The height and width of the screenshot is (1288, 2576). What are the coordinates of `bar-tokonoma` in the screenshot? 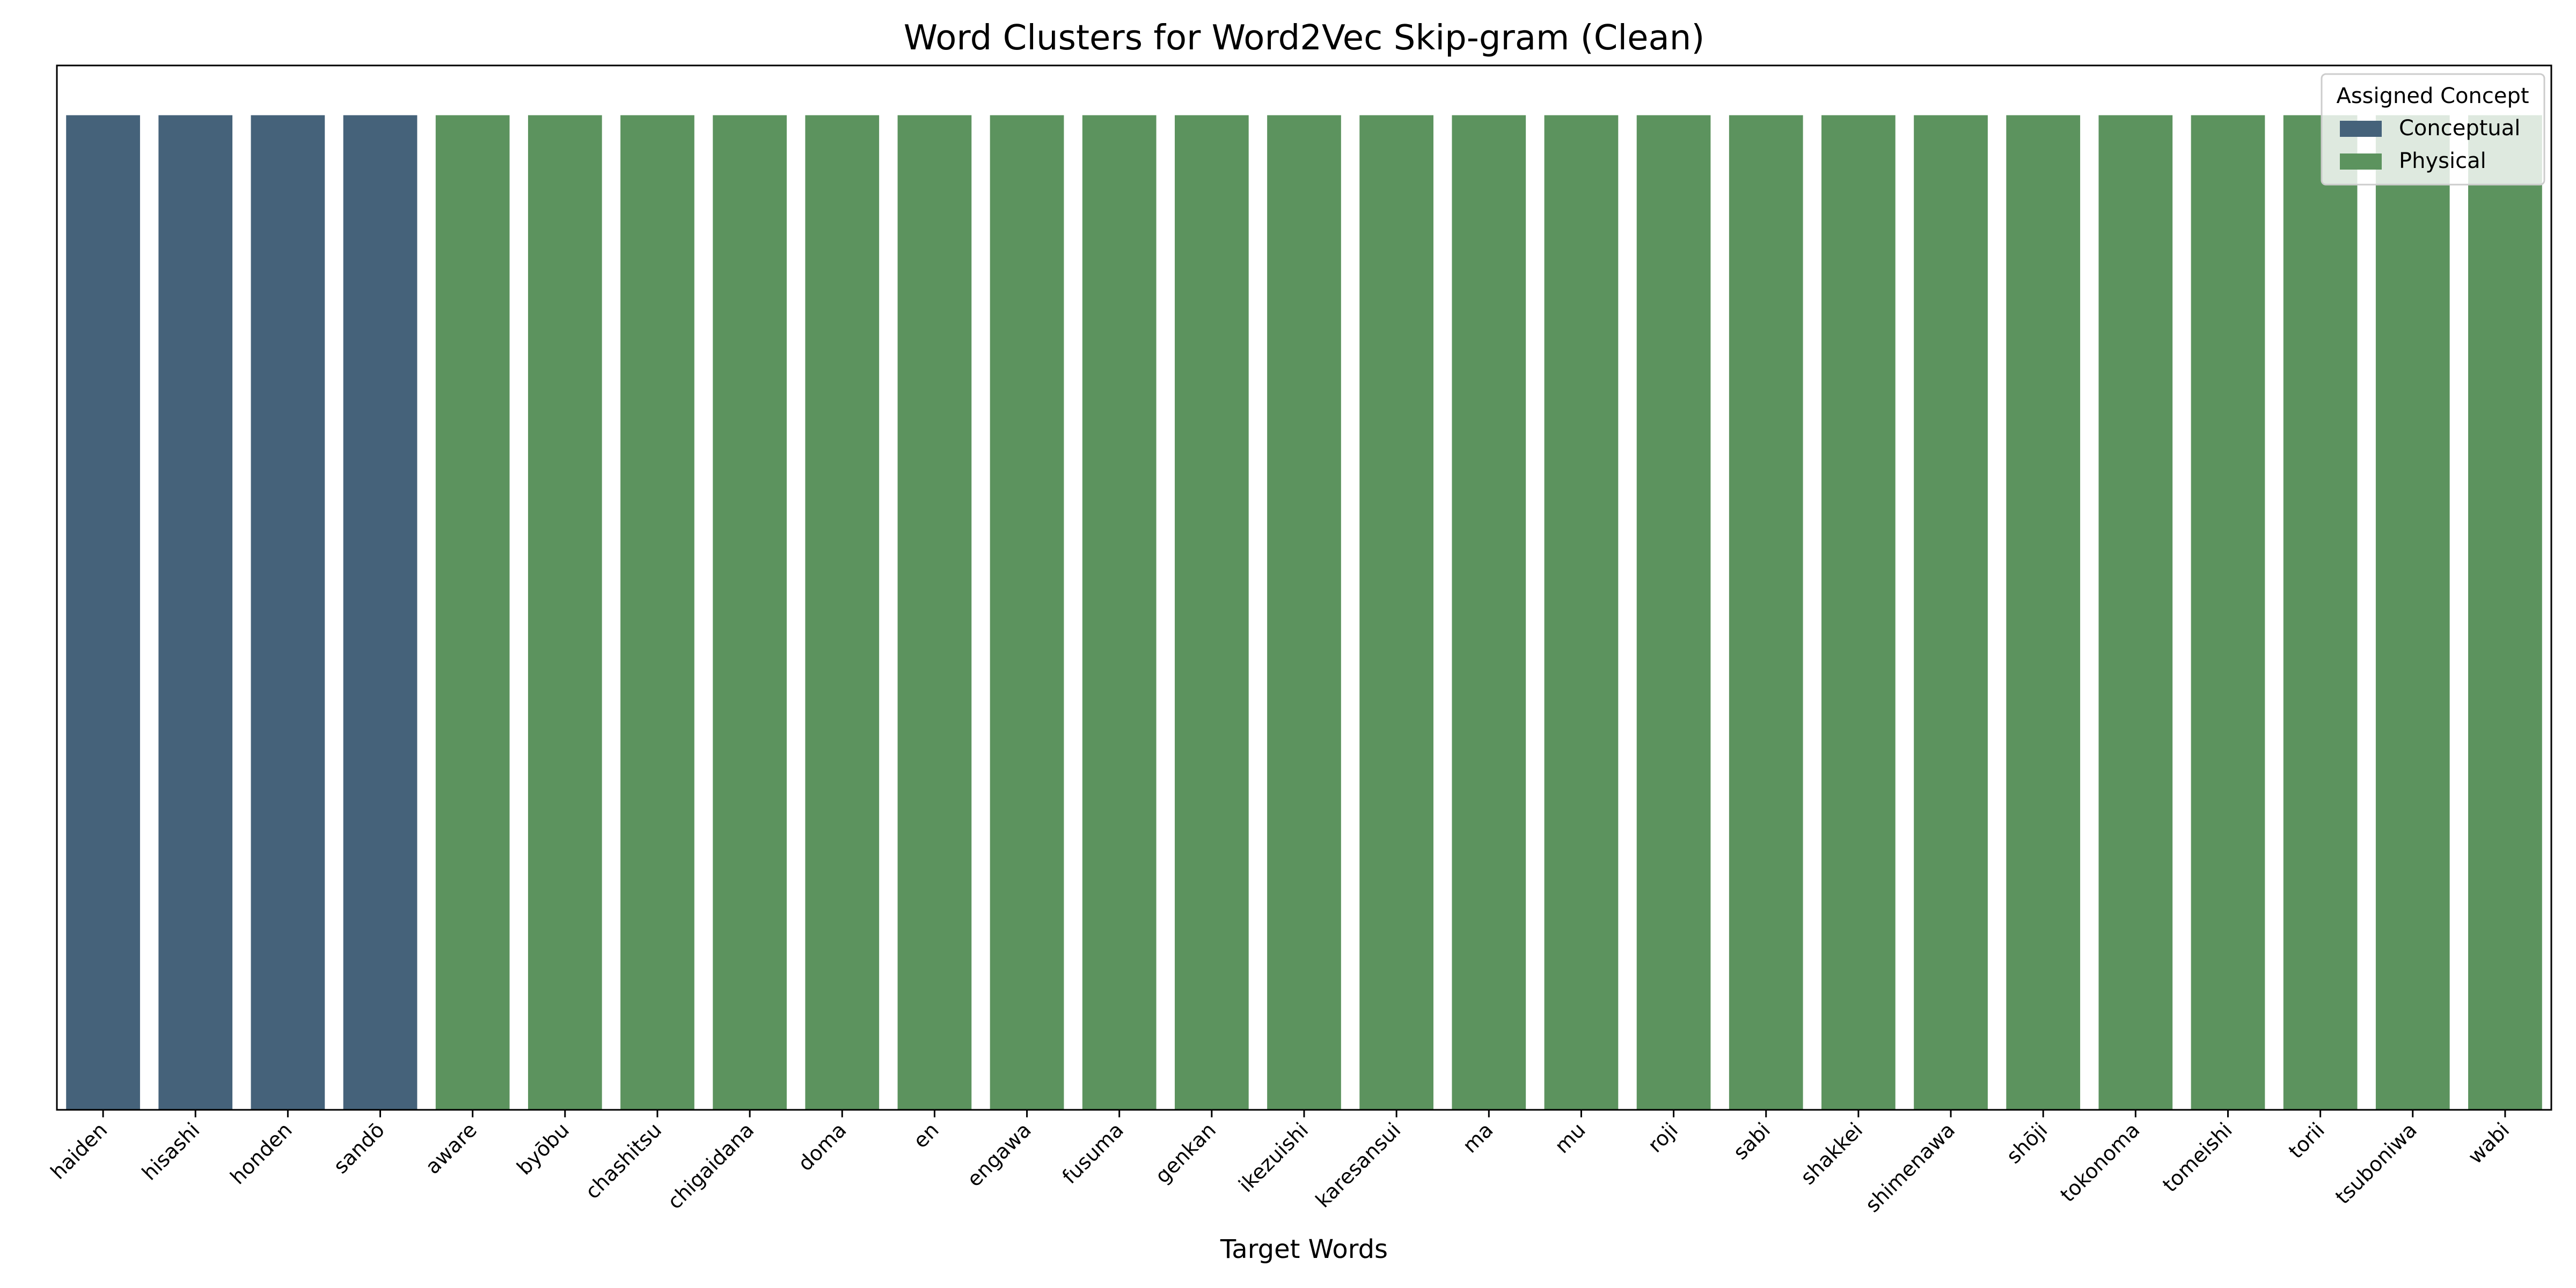 It's located at (2135, 612).